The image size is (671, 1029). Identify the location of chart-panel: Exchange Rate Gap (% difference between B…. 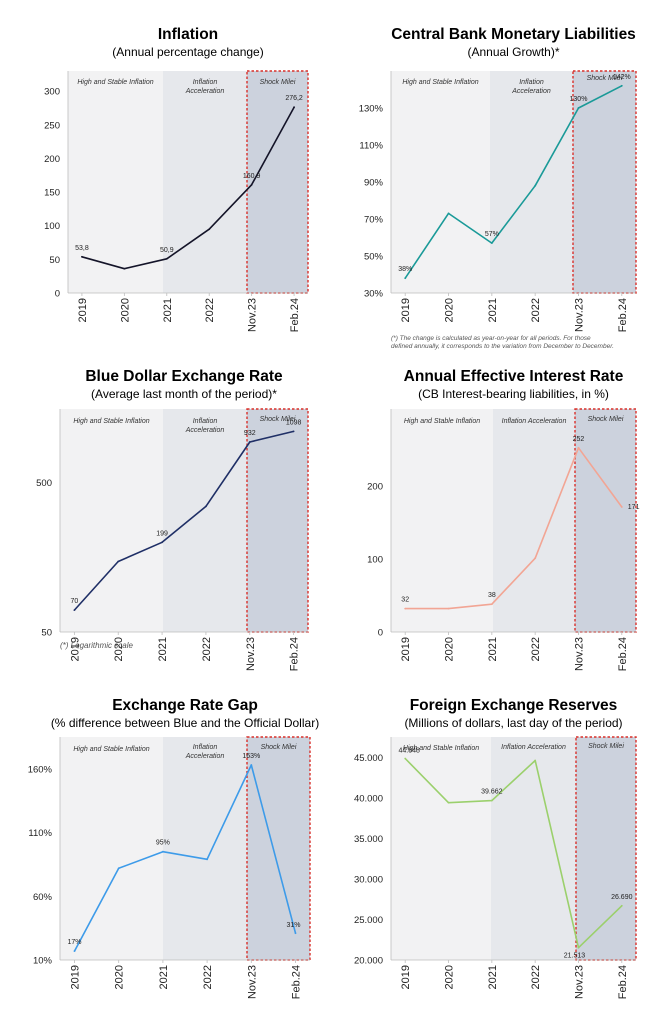
(174, 848).